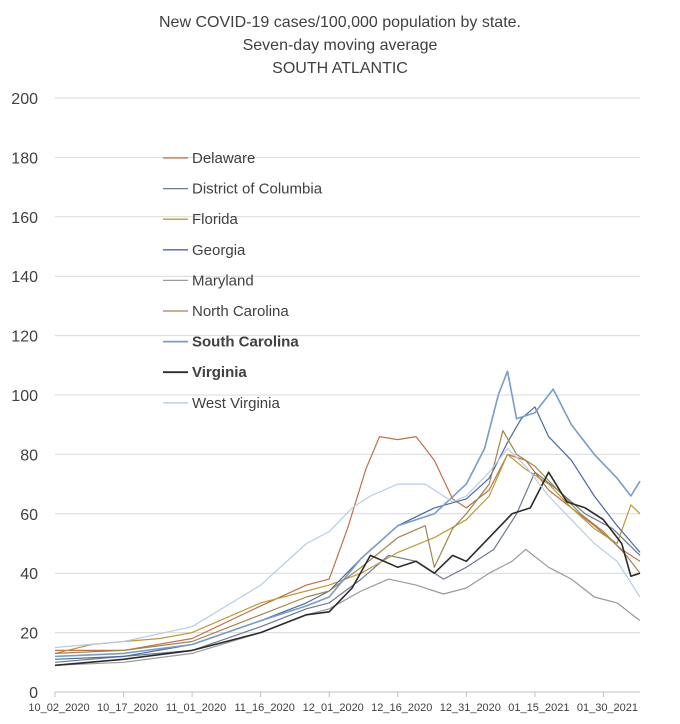 This screenshot has height=724, width=680. What do you see at coordinates (340, 45) in the screenshot?
I see `chart-subtitle: Seven-day moving average` at bounding box center [340, 45].